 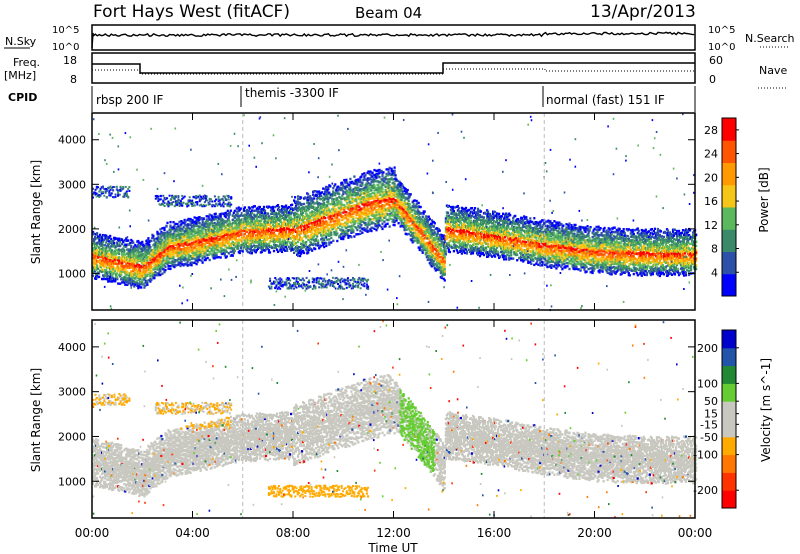 What do you see at coordinates (773, 70) in the screenshot?
I see `nave-label: Nave` at bounding box center [773, 70].